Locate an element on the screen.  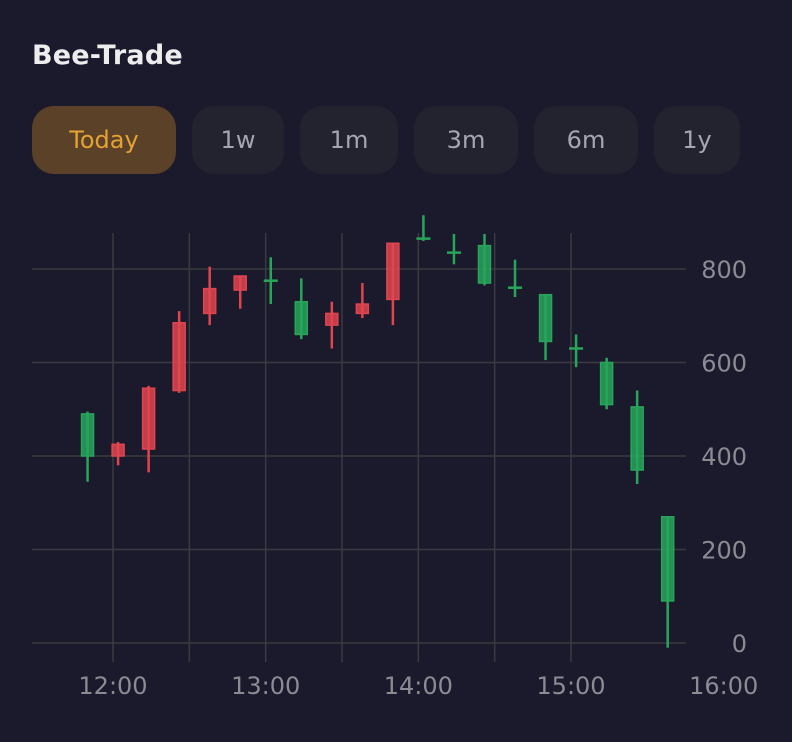
y-tick-label: 600 is located at coordinates (724, 364).